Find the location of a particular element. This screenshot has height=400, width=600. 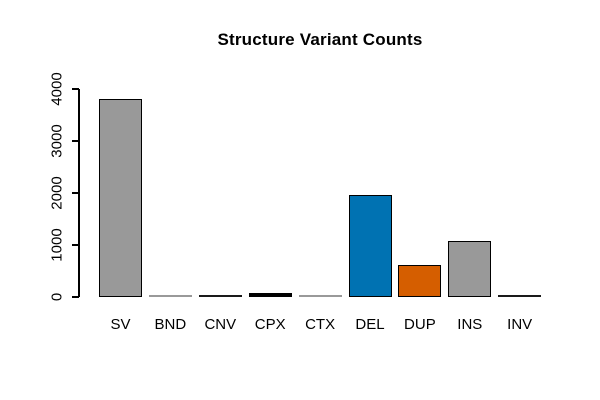

x-tick-label-cpx: CPX is located at coordinates (270, 324).